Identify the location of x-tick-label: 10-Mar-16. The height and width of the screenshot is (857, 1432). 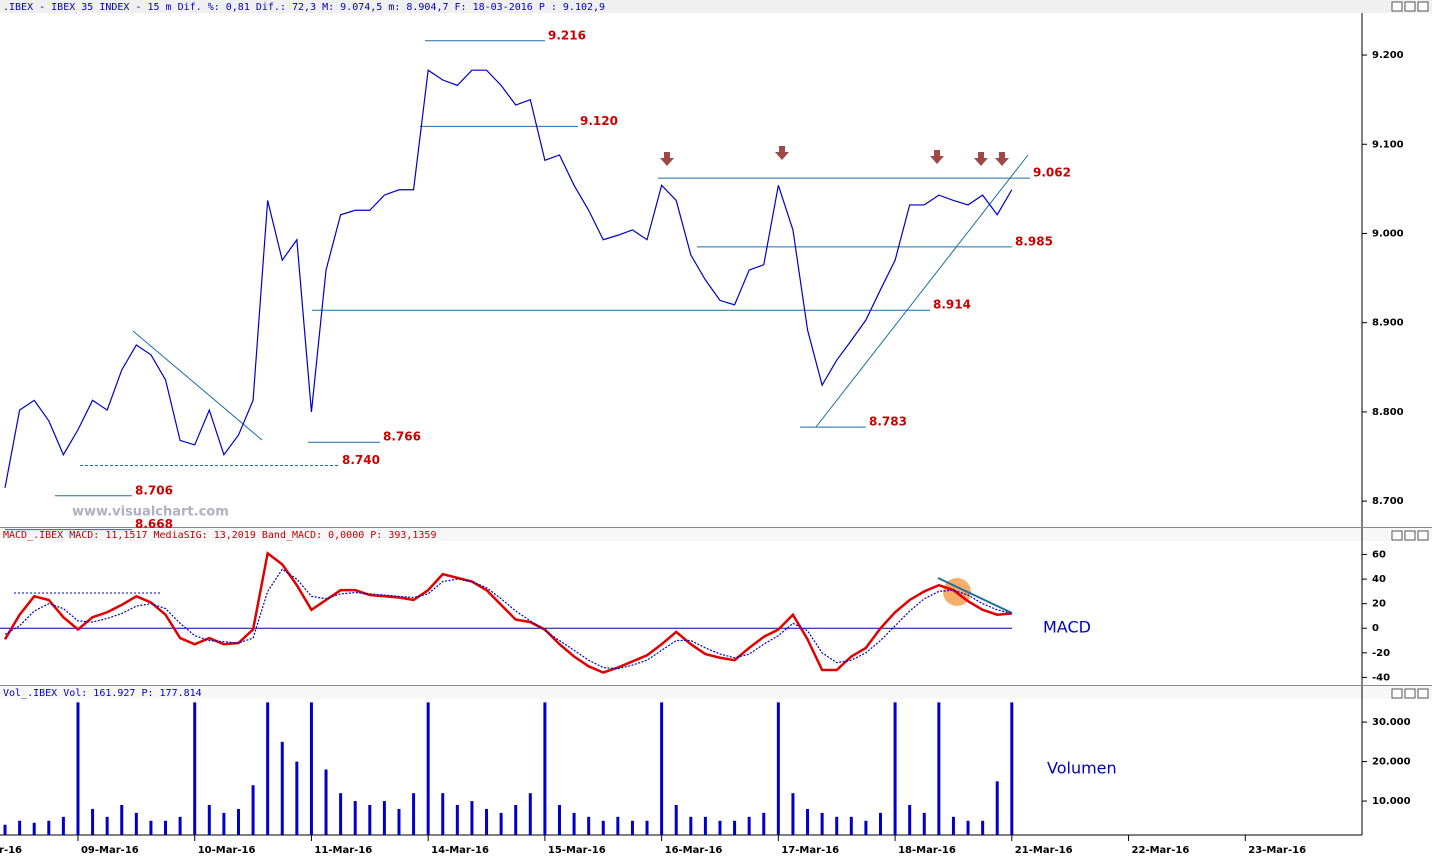
(227, 850).